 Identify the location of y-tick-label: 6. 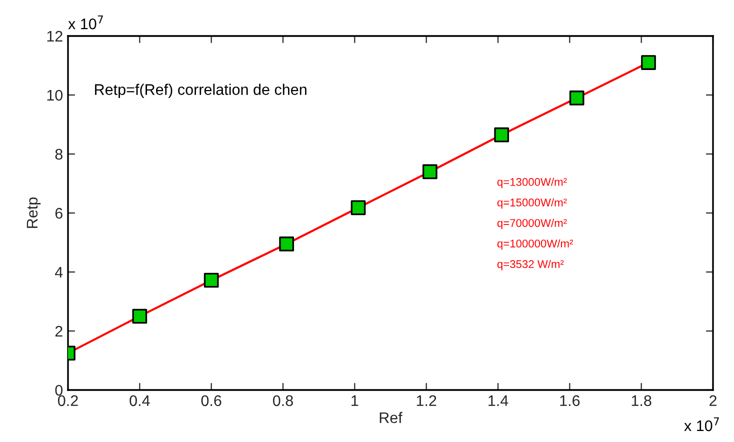
(58, 213).